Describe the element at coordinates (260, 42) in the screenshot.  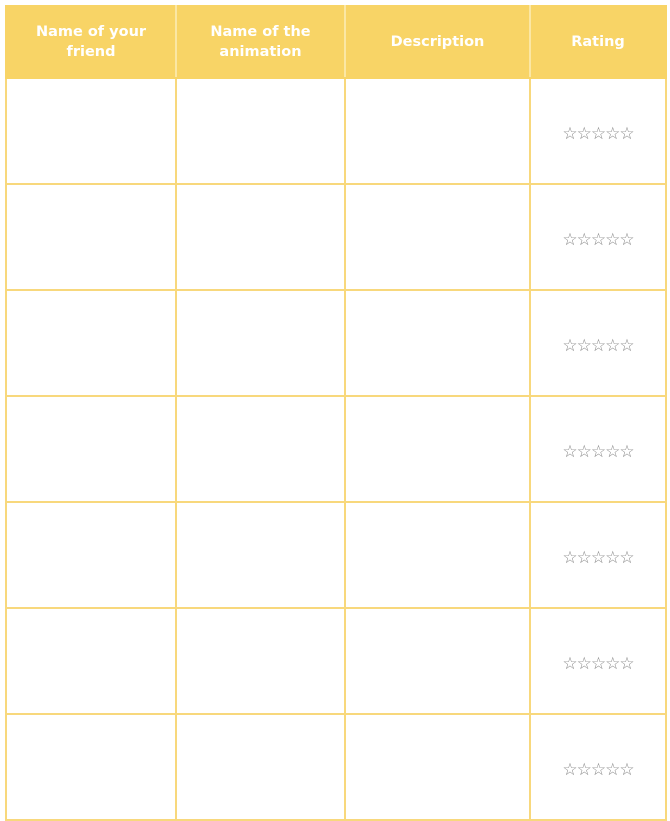
I see `header-animation-name: Name of the animation` at that location.